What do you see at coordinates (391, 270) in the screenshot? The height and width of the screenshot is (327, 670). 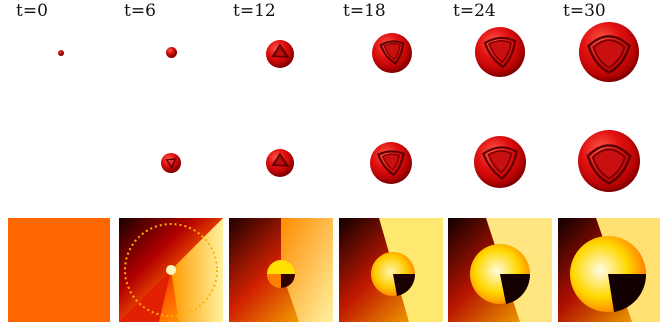 I see `phase-panel-t18` at bounding box center [391, 270].